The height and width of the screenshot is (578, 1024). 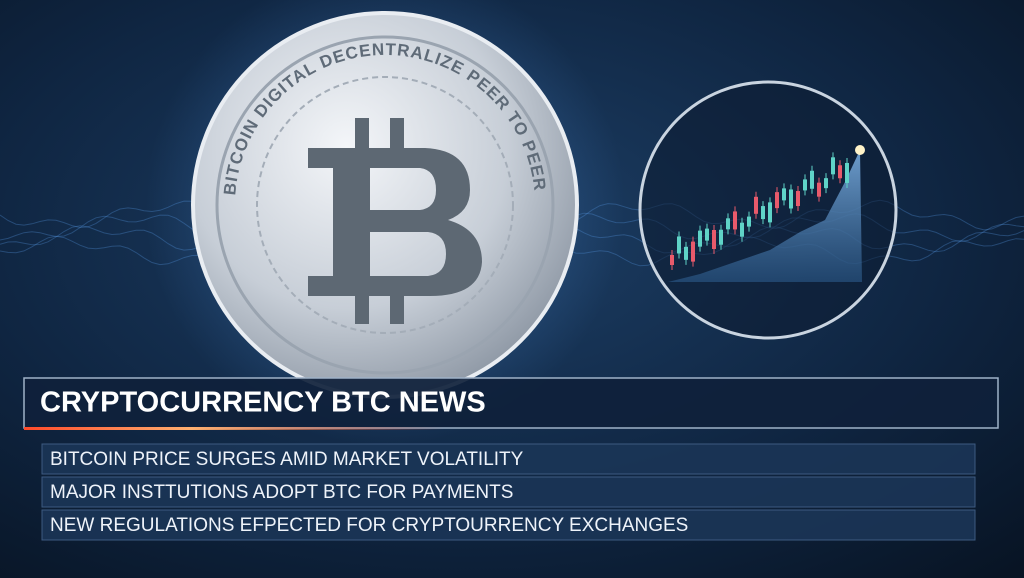 I want to click on candlesticks, so click(x=759, y=211).